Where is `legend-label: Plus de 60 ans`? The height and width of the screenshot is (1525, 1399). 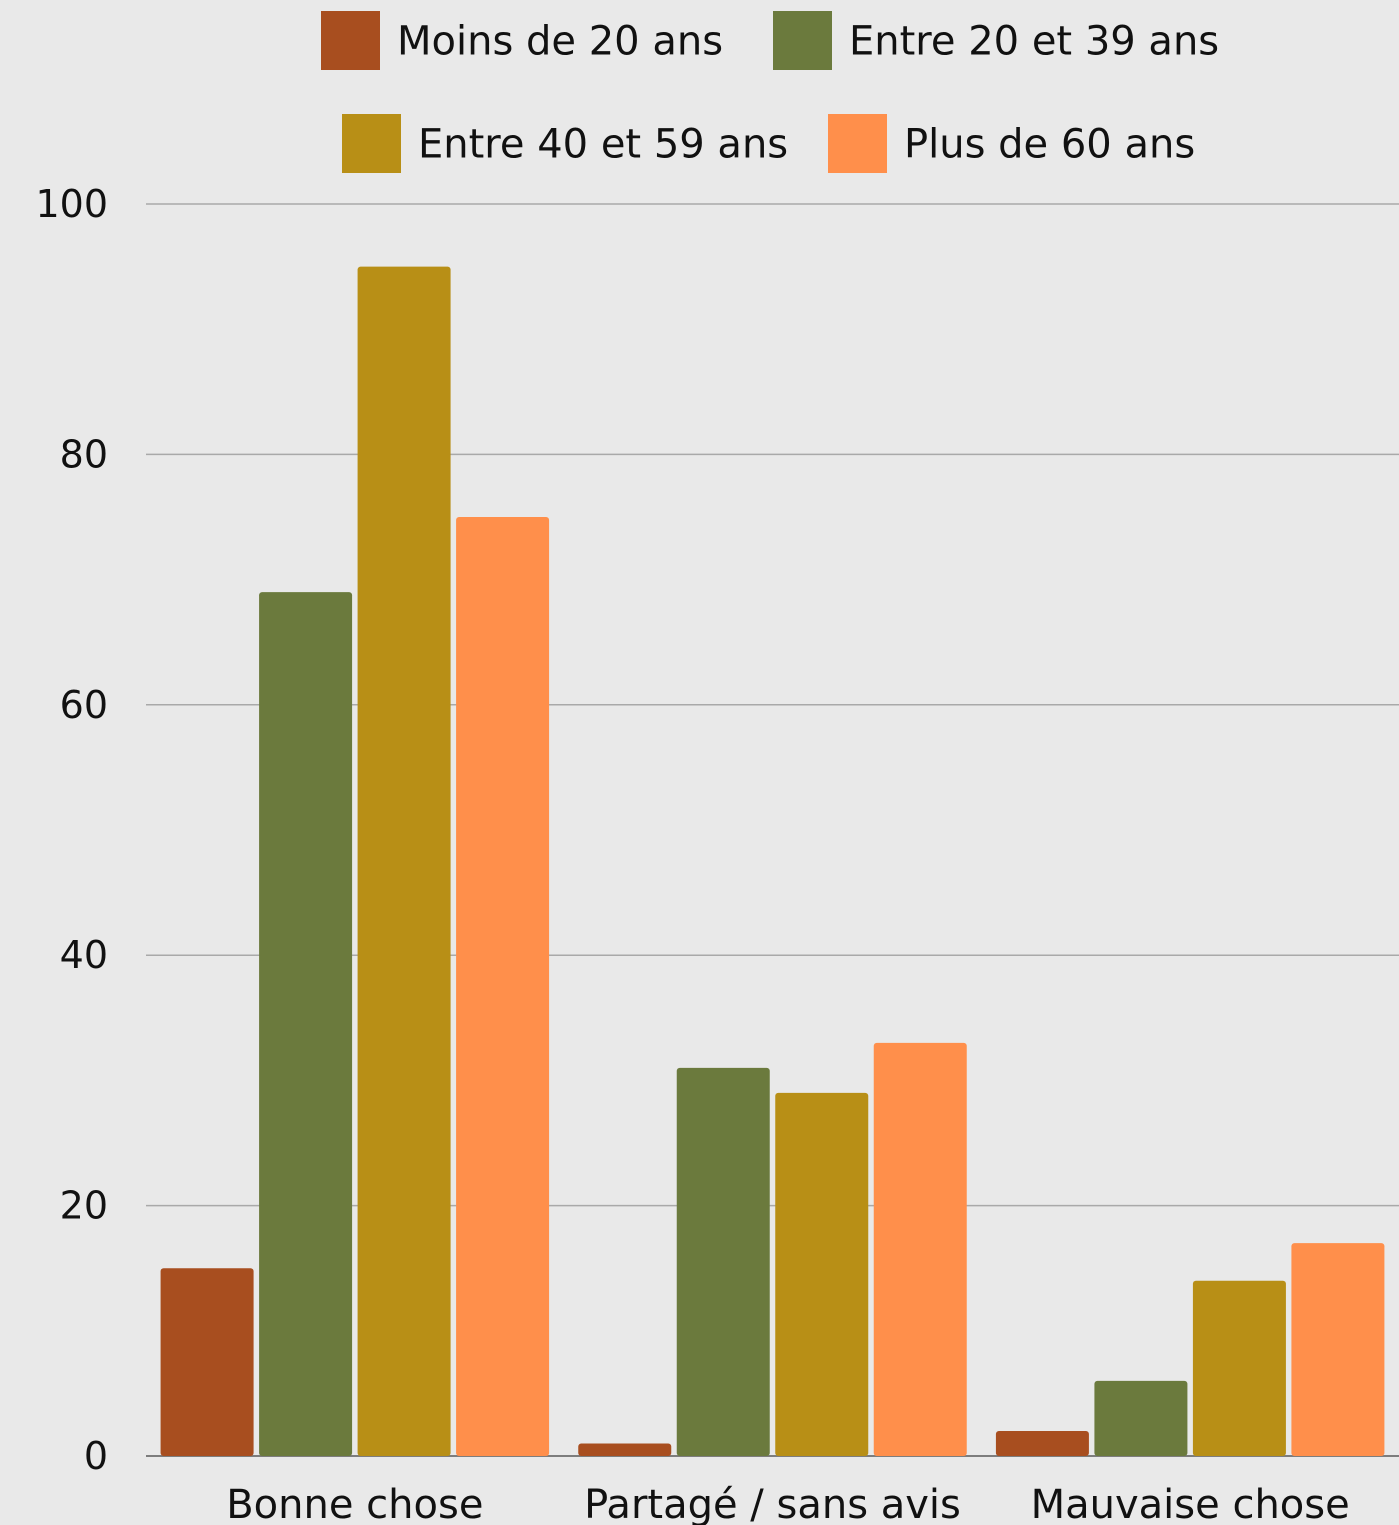 legend-label: Plus de 60 ans is located at coordinates (1049, 145).